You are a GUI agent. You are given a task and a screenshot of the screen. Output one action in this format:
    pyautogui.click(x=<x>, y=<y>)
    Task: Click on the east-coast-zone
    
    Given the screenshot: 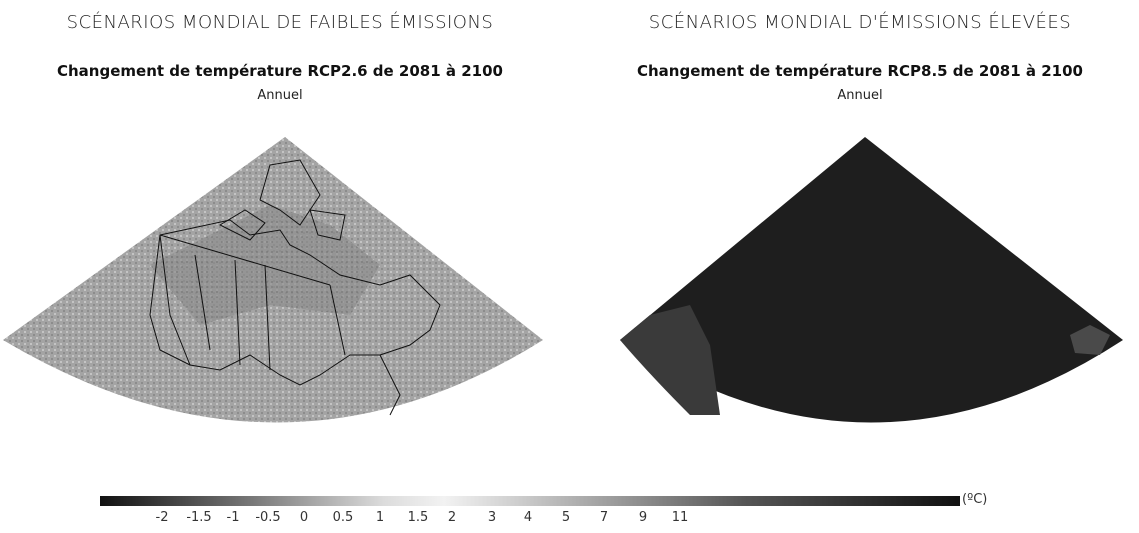 What is the action you would take?
    pyautogui.click(x=1090, y=340)
    